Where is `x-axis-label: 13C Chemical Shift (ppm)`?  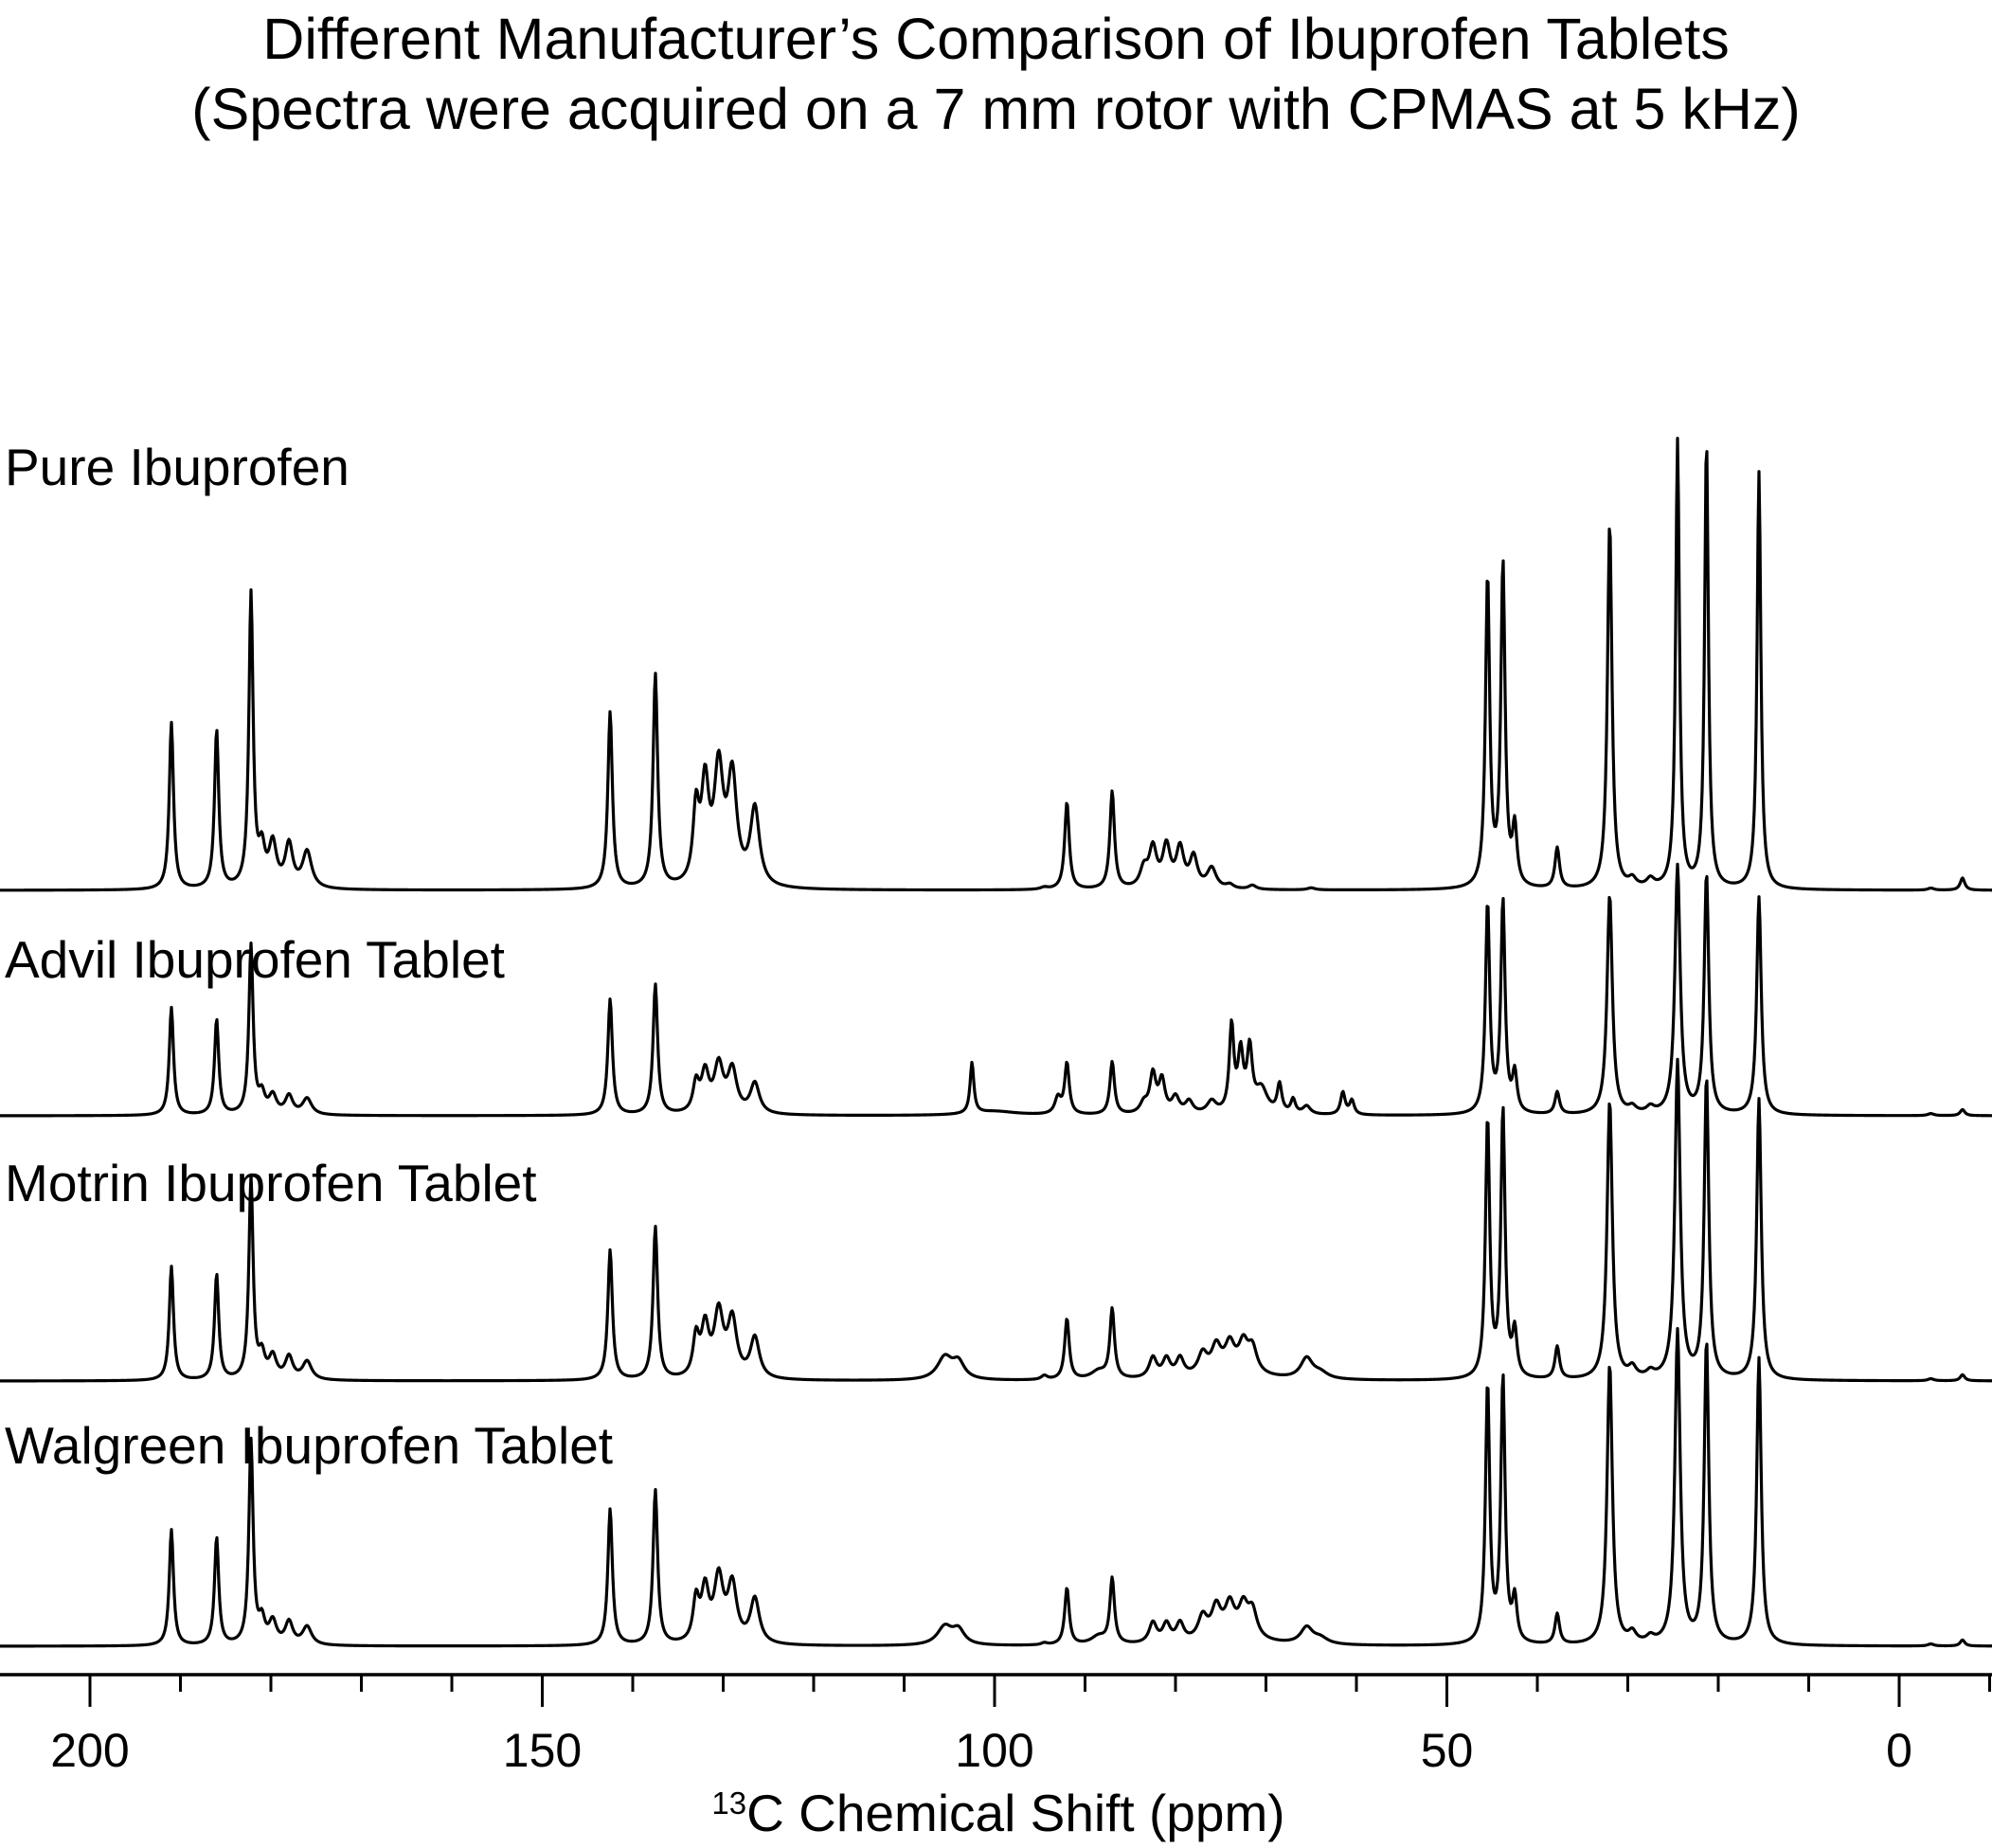
x-axis-label: 13C Chemical Shift (ppm) is located at coordinates (998, 1813).